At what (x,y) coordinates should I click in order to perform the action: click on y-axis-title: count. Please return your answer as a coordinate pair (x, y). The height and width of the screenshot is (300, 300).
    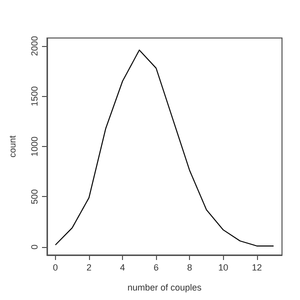
    Looking at the image, I should click on (13, 146).